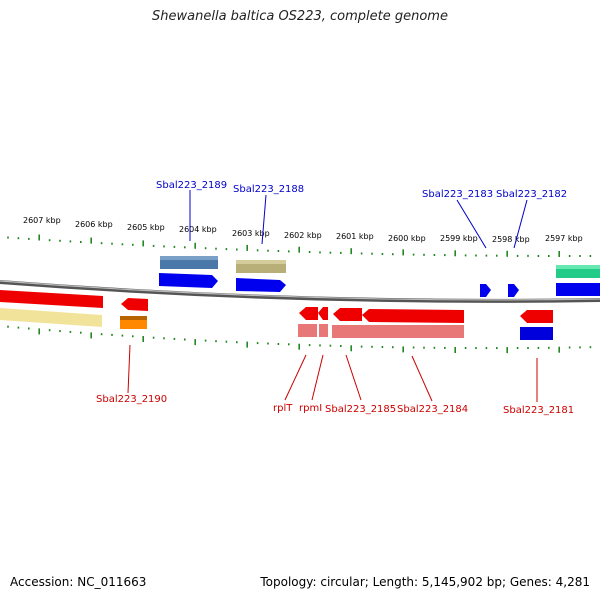 Image resolution: width=600 pixels, height=600 pixels. Describe the element at coordinates (78, 582) in the screenshot. I see `accession-text: Accession: NC_011663` at that location.